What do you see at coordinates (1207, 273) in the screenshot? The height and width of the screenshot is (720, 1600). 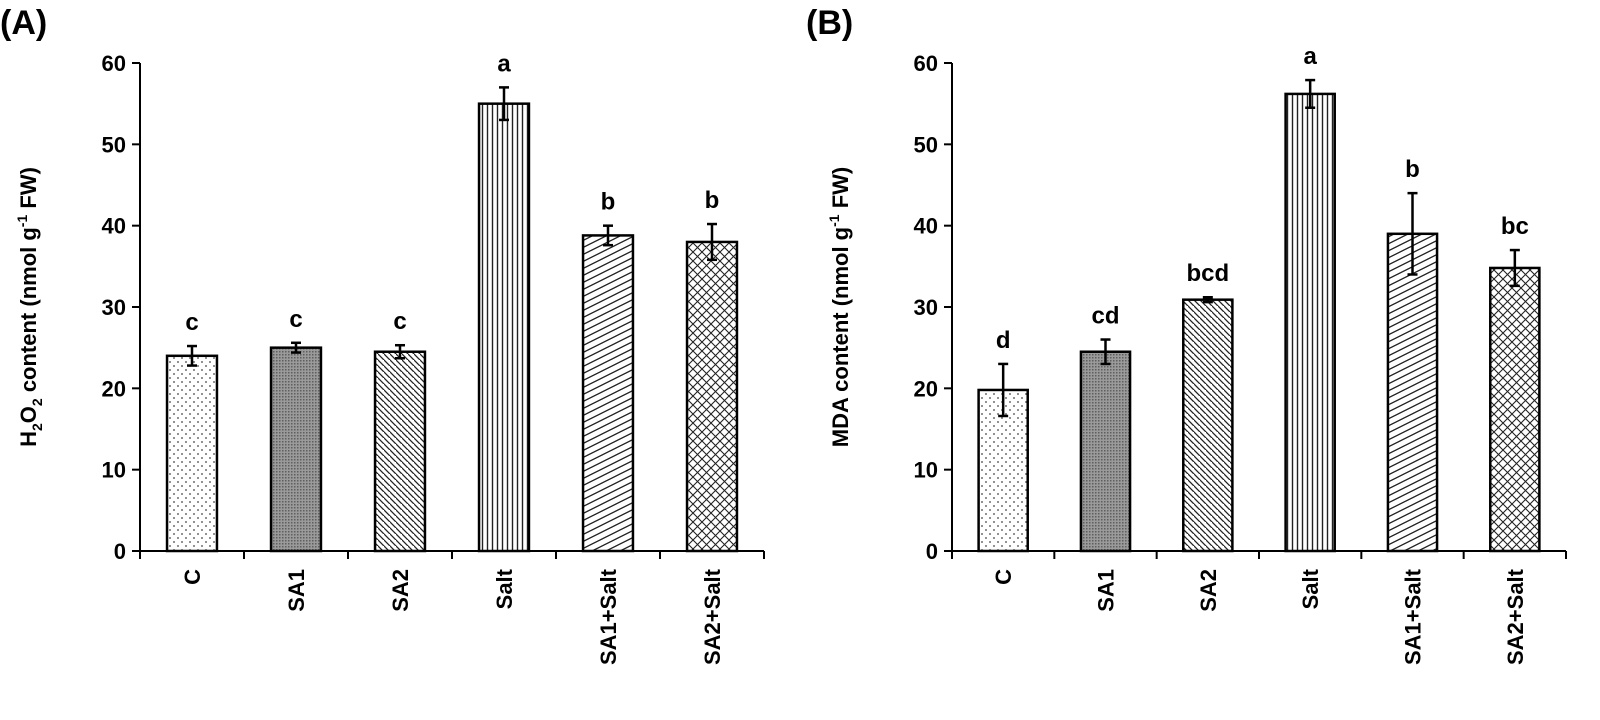 I see `significance-label: bcd` at bounding box center [1207, 273].